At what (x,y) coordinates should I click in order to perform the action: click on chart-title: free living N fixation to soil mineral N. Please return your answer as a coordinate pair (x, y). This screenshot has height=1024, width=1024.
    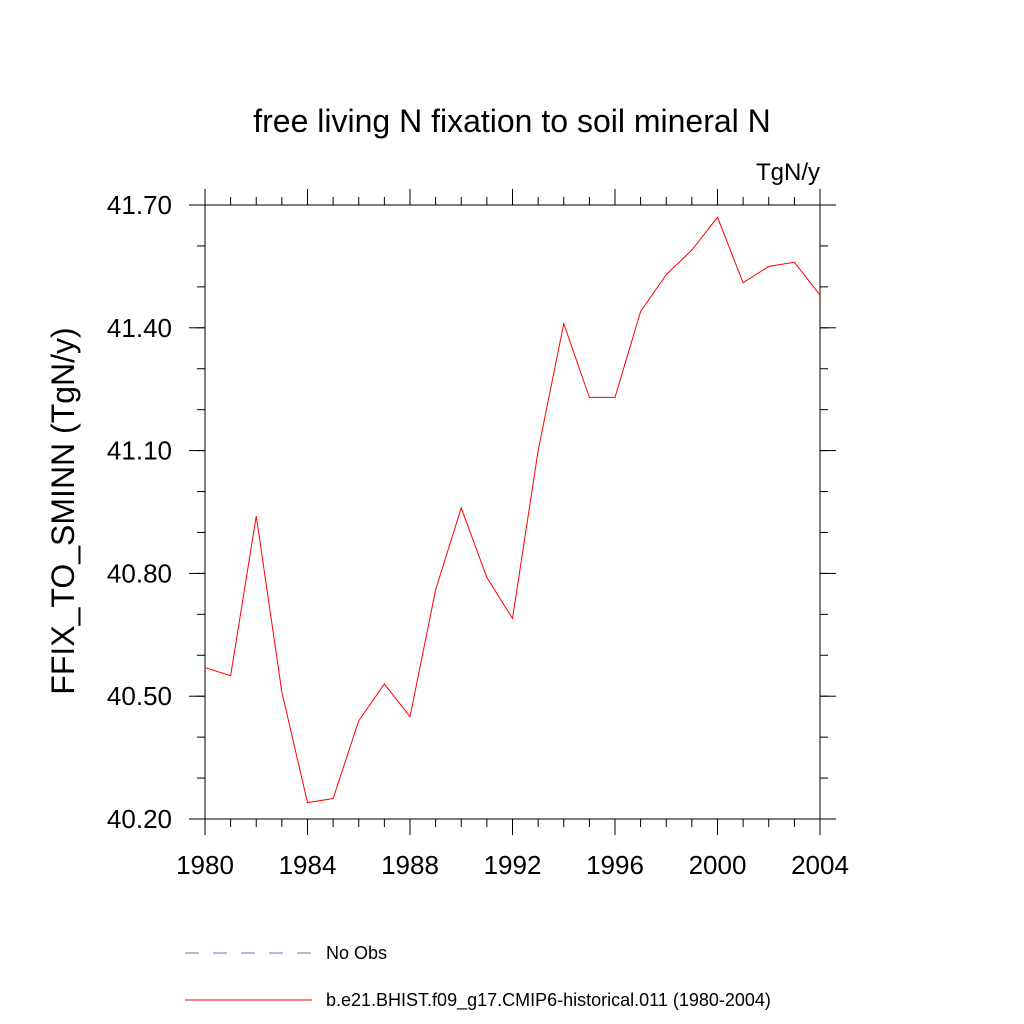
    Looking at the image, I should click on (512, 121).